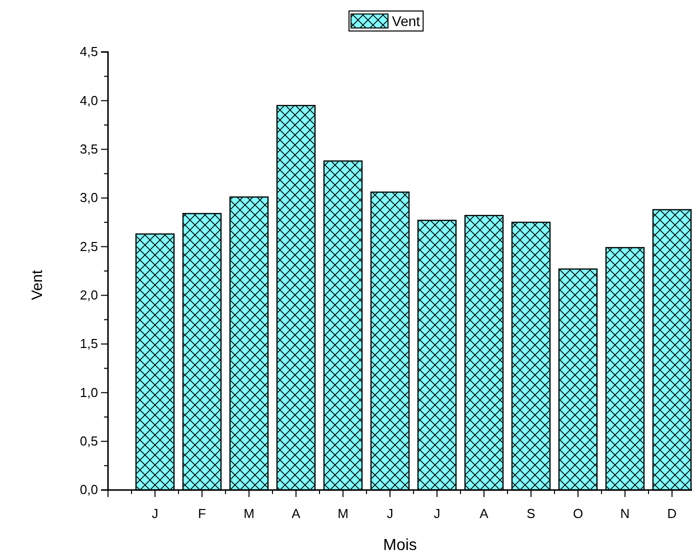 The image size is (692, 556). What do you see at coordinates (89, 344) in the screenshot?
I see `y-tick-label: 1,5` at bounding box center [89, 344].